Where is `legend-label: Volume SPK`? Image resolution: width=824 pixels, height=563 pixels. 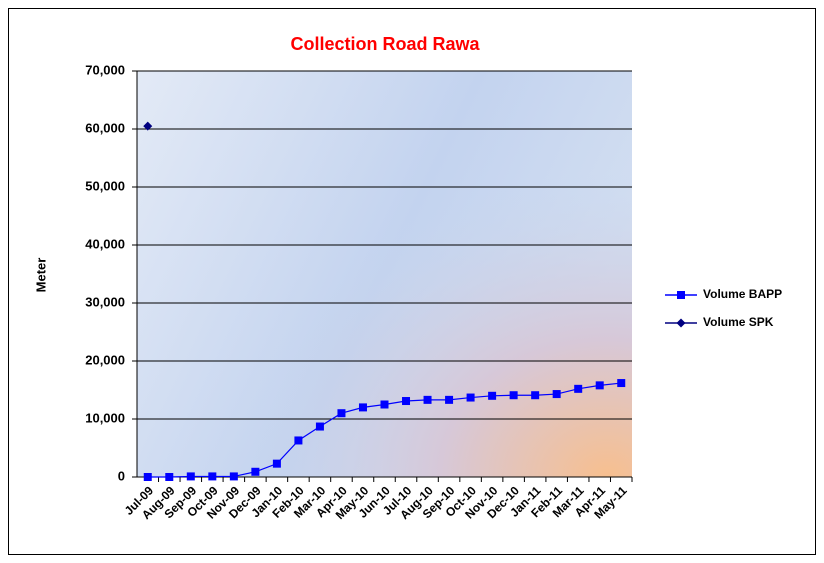
legend-label: Volume SPK is located at coordinates (738, 322).